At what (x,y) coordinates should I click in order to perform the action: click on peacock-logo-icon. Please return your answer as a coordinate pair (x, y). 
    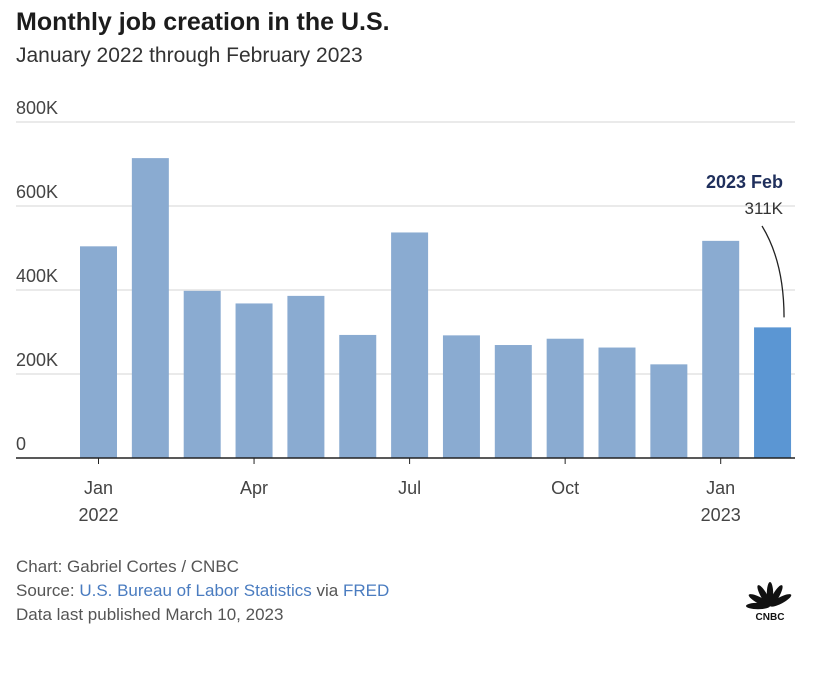
    Looking at the image, I should click on (769, 596).